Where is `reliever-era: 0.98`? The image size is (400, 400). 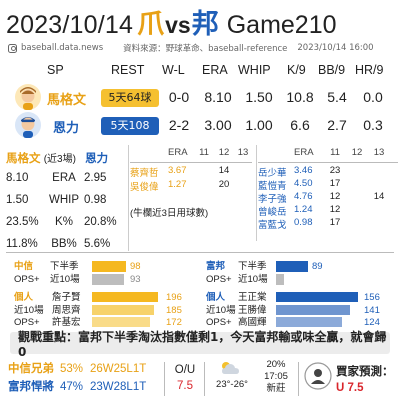
reliever-era: 0.98 is located at coordinates (303, 222).